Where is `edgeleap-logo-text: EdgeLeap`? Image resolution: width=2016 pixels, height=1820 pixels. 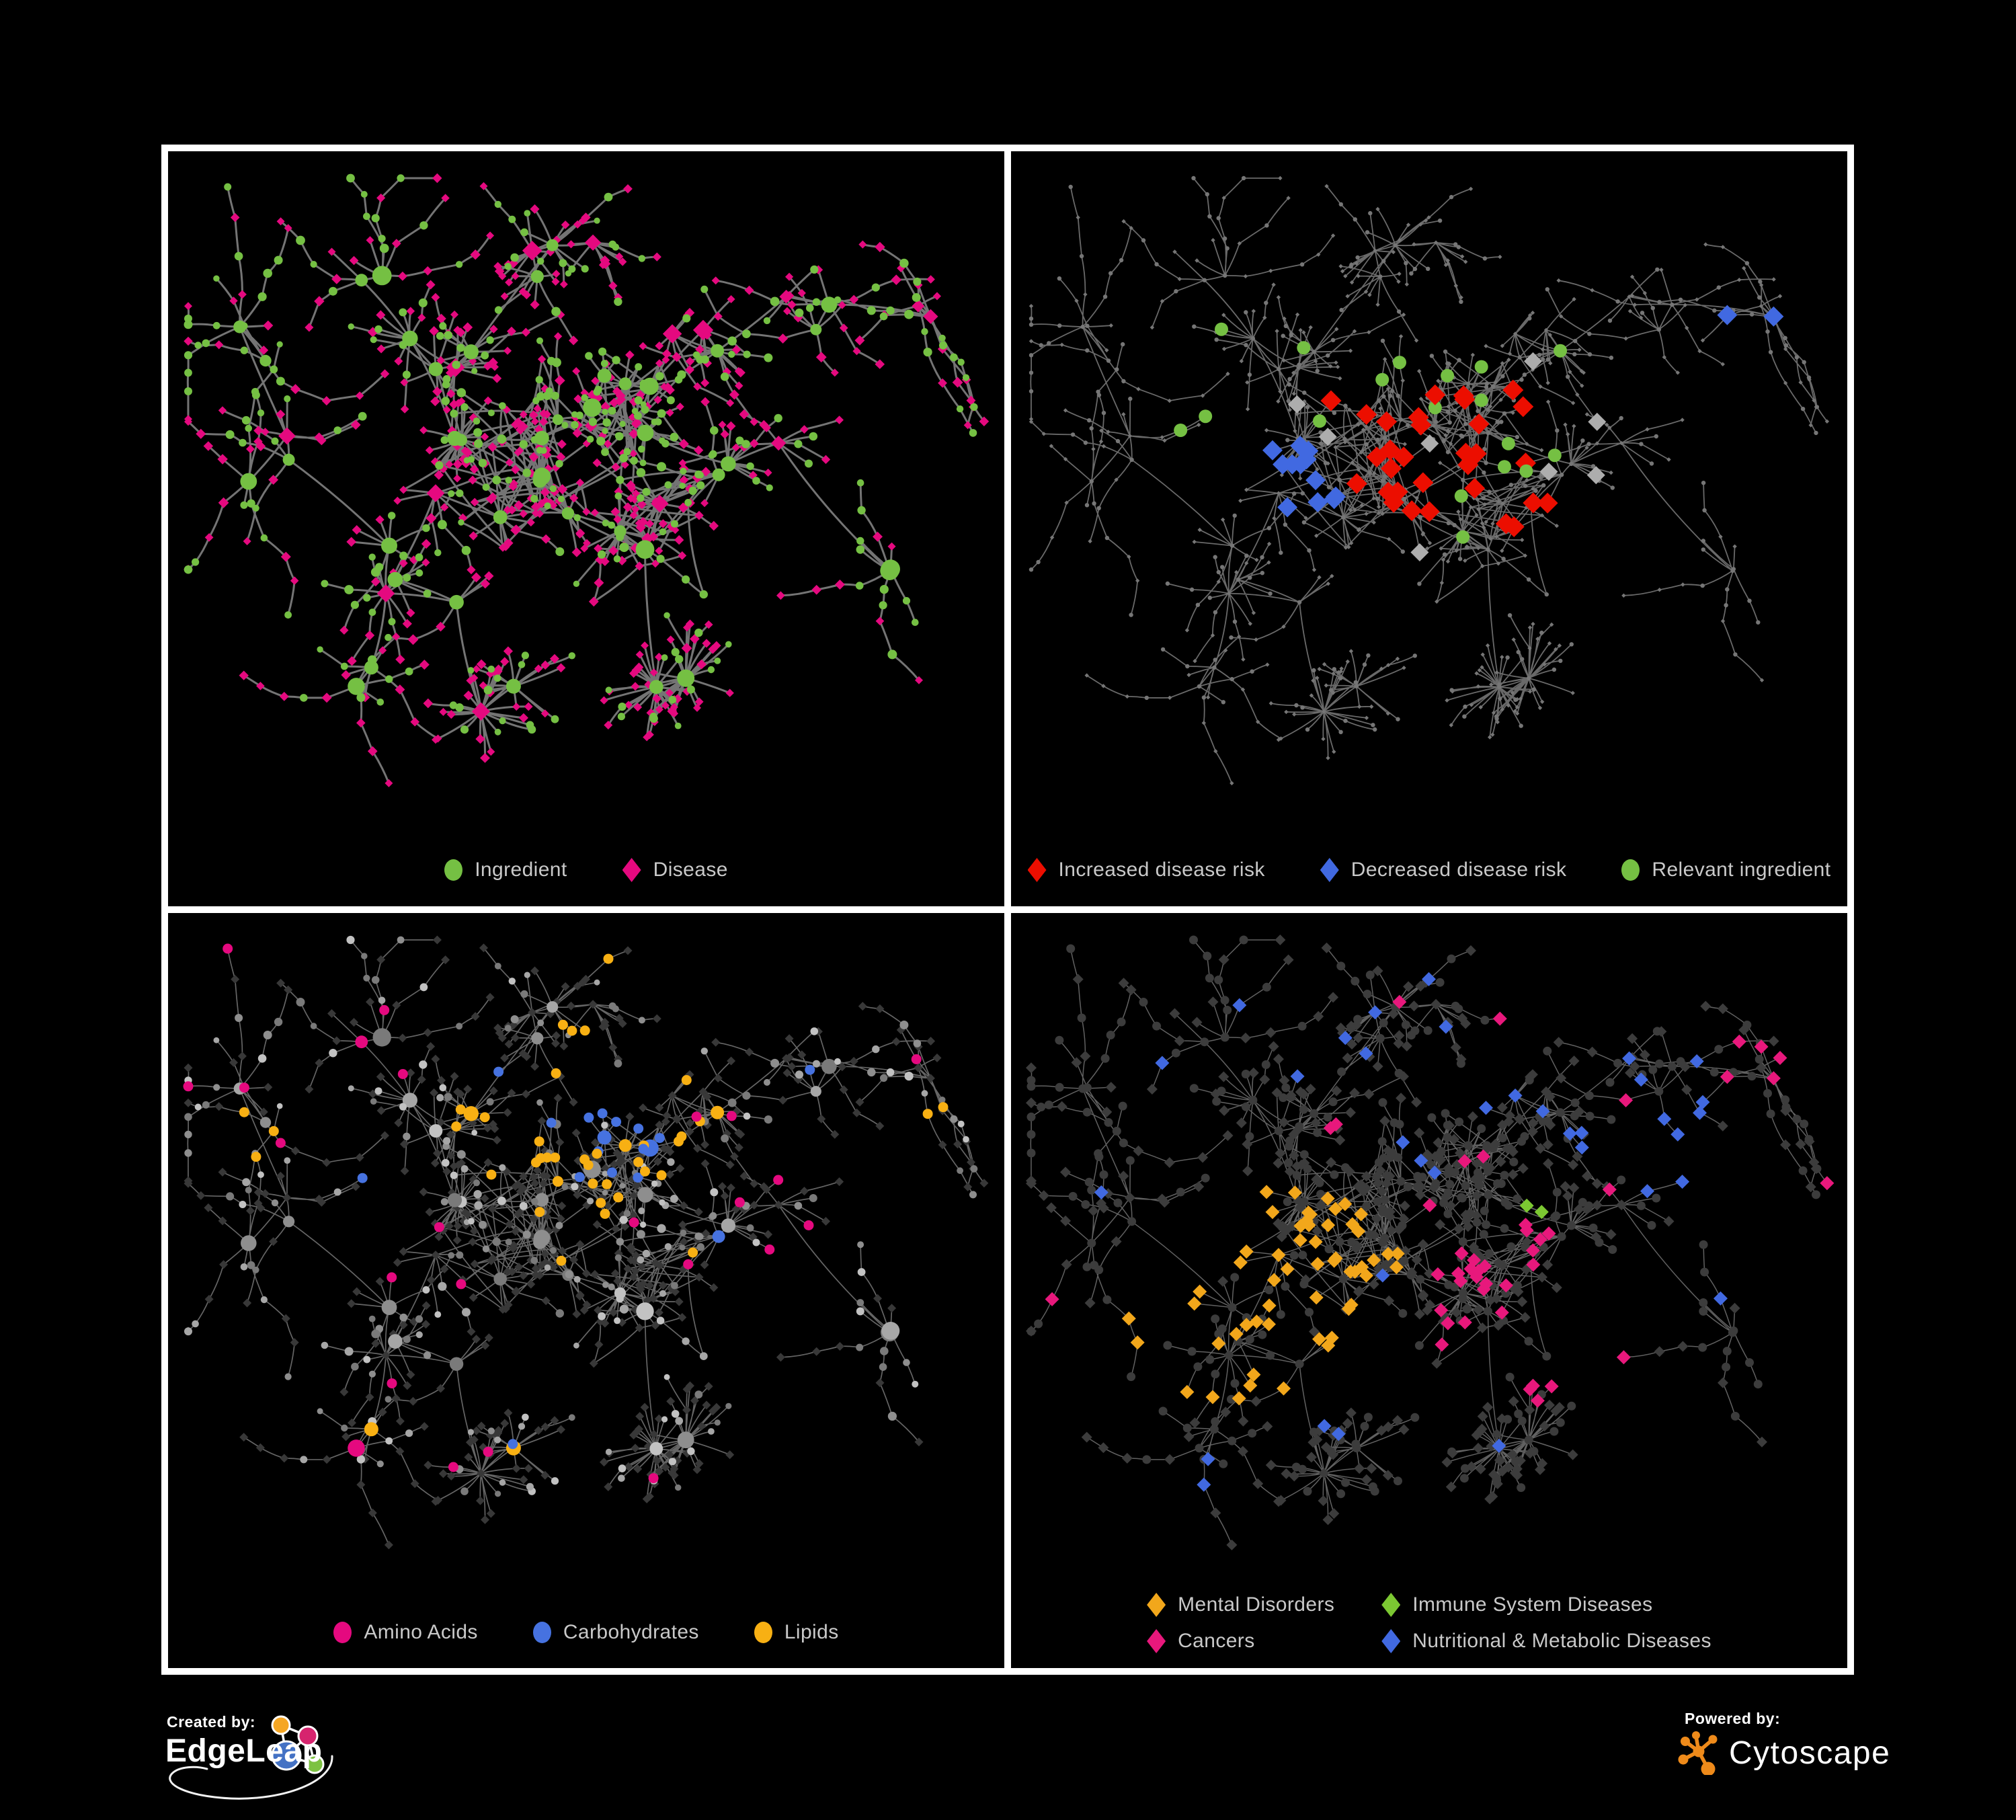
edgeleap-logo-text: EdgeLeap is located at coordinates (244, 1751).